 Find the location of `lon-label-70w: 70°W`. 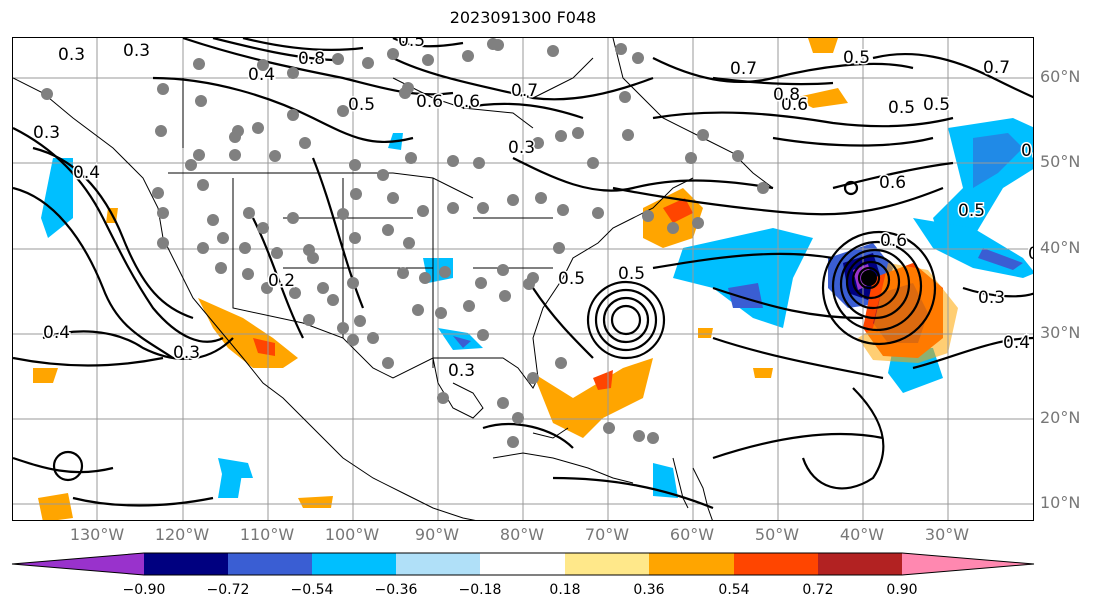

lon-label-70w: 70°W is located at coordinates (607, 534).